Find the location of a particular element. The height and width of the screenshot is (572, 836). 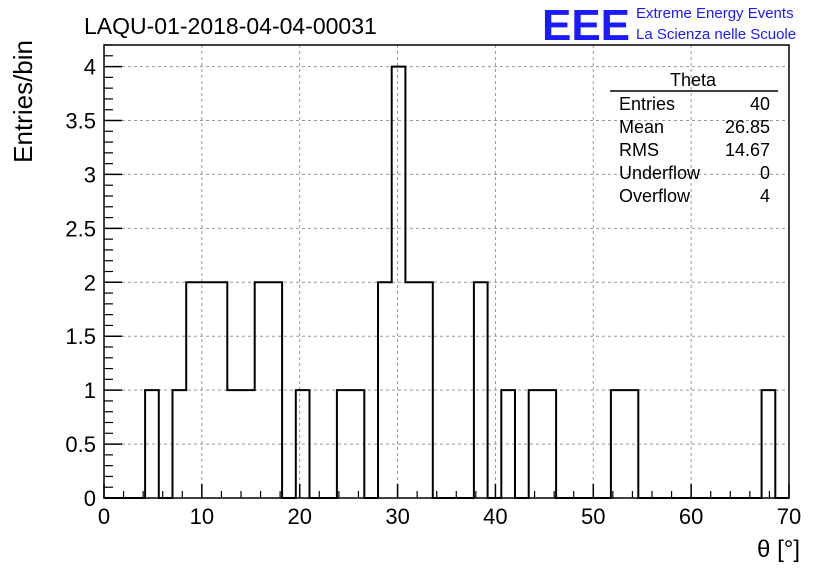

y-tick-label: 0.5 is located at coordinates (80, 444).